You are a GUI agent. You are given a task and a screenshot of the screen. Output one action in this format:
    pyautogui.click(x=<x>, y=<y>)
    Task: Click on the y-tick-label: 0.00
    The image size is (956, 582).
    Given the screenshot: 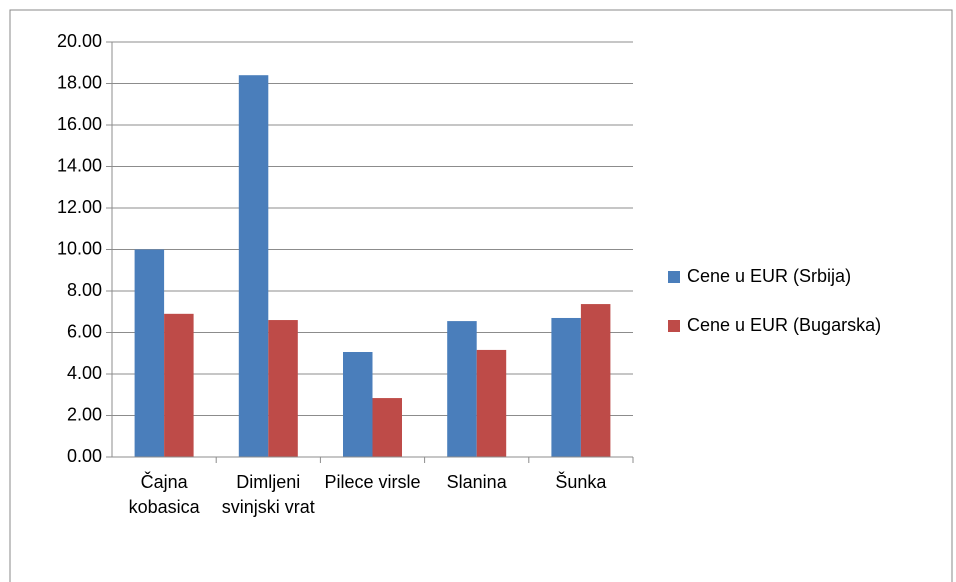 What is the action you would take?
    pyautogui.click(x=84, y=456)
    